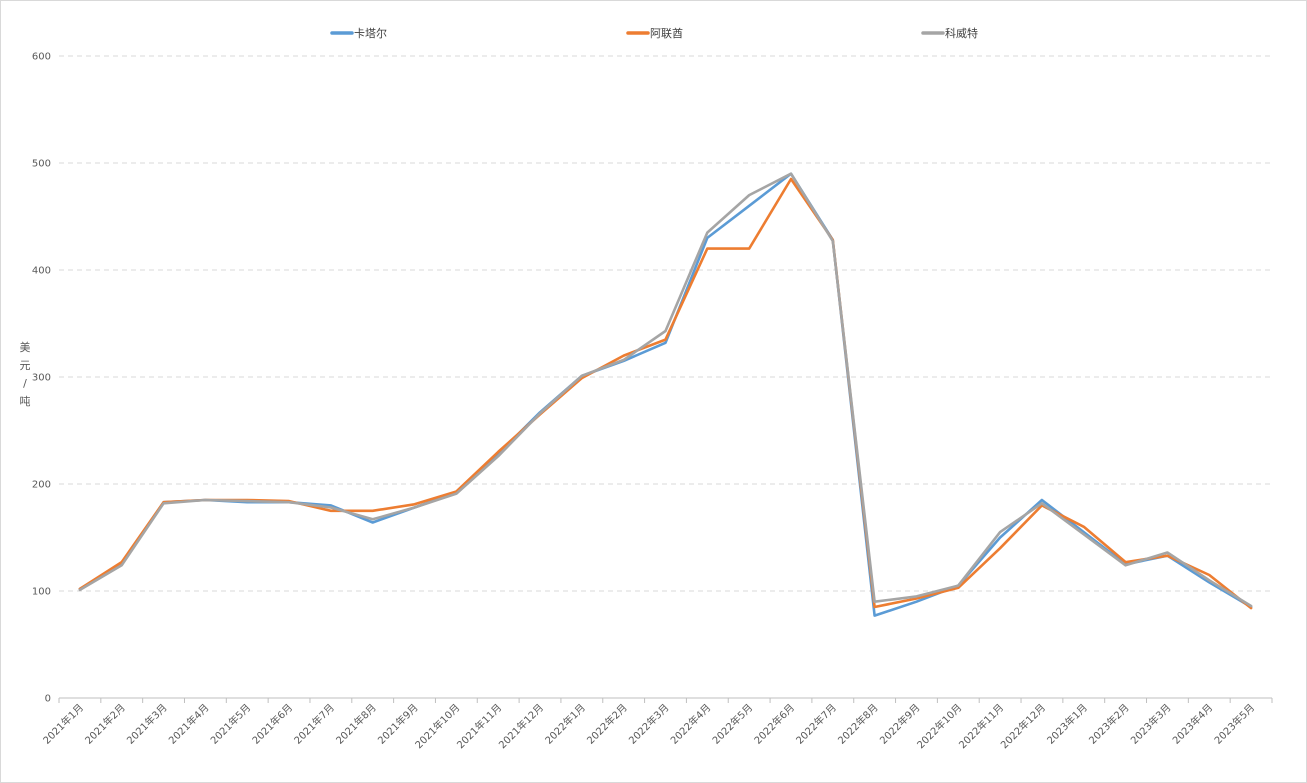 The image size is (1307, 783). I want to click on y-tick-label: 0, so click(48, 699).